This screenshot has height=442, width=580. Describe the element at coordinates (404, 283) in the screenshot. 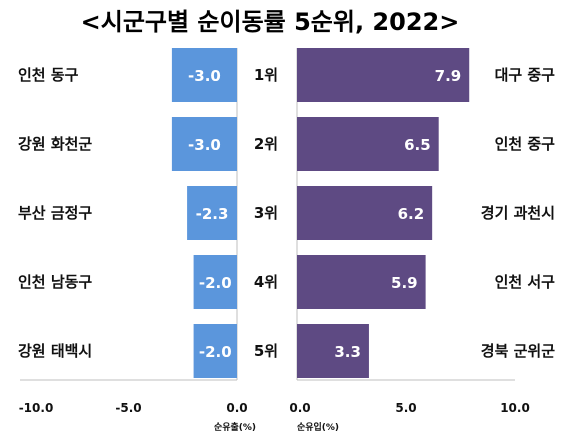

I see `inflow-value-label: 5.9` at that location.